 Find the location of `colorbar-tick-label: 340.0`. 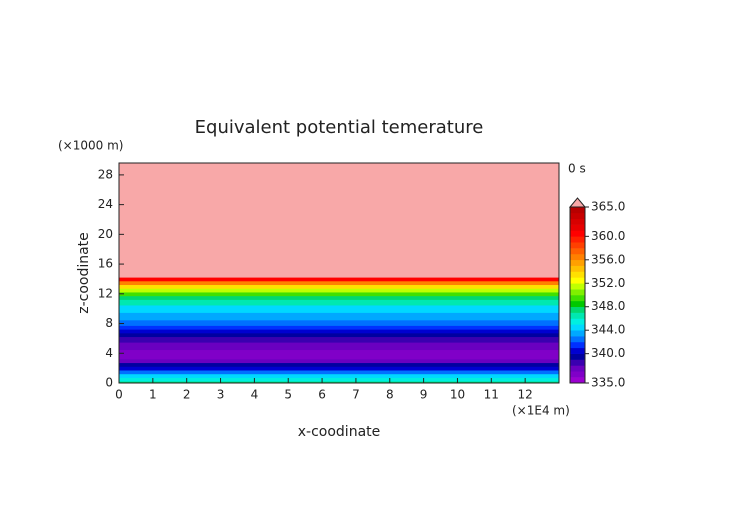

colorbar-tick-label: 340.0 is located at coordinates (608, 353).